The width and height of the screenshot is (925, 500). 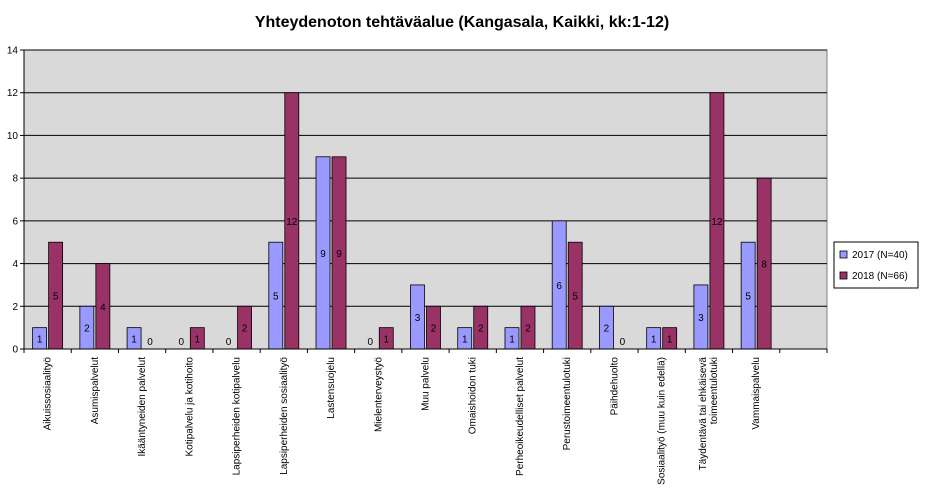 I want to click on x-tick-label-line: Asumispalvelut, so click(x=95, y=390).